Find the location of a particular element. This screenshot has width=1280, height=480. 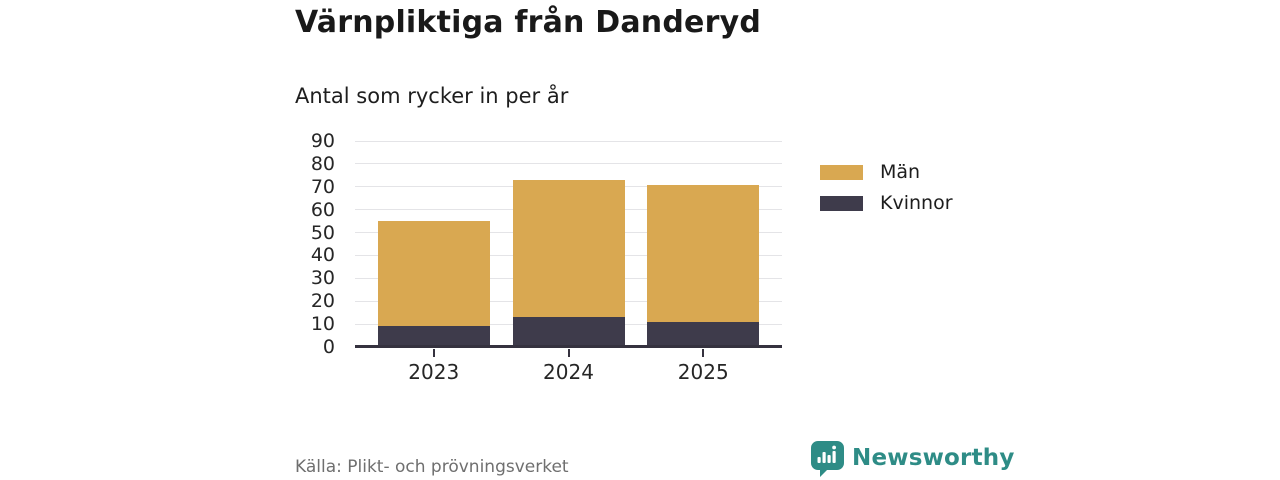

y-axis-tick-label: 0 is located at coordinates (328, 347).